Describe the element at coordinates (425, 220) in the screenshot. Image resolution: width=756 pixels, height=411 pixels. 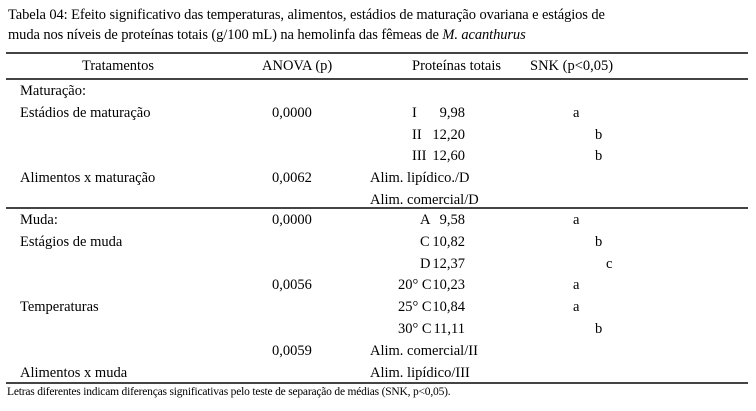
I see `group-label: A` at that location.